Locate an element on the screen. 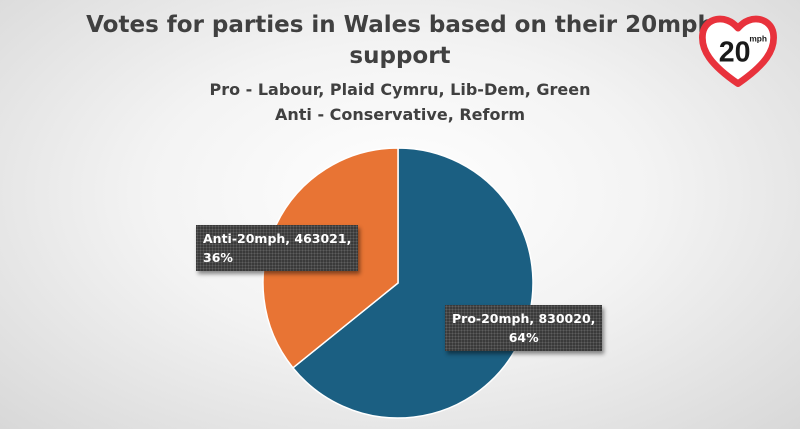 The image size is (800, 429). data-label-anti-line1: Anti-20mph, 463021, is located at coordinates (277, 238).